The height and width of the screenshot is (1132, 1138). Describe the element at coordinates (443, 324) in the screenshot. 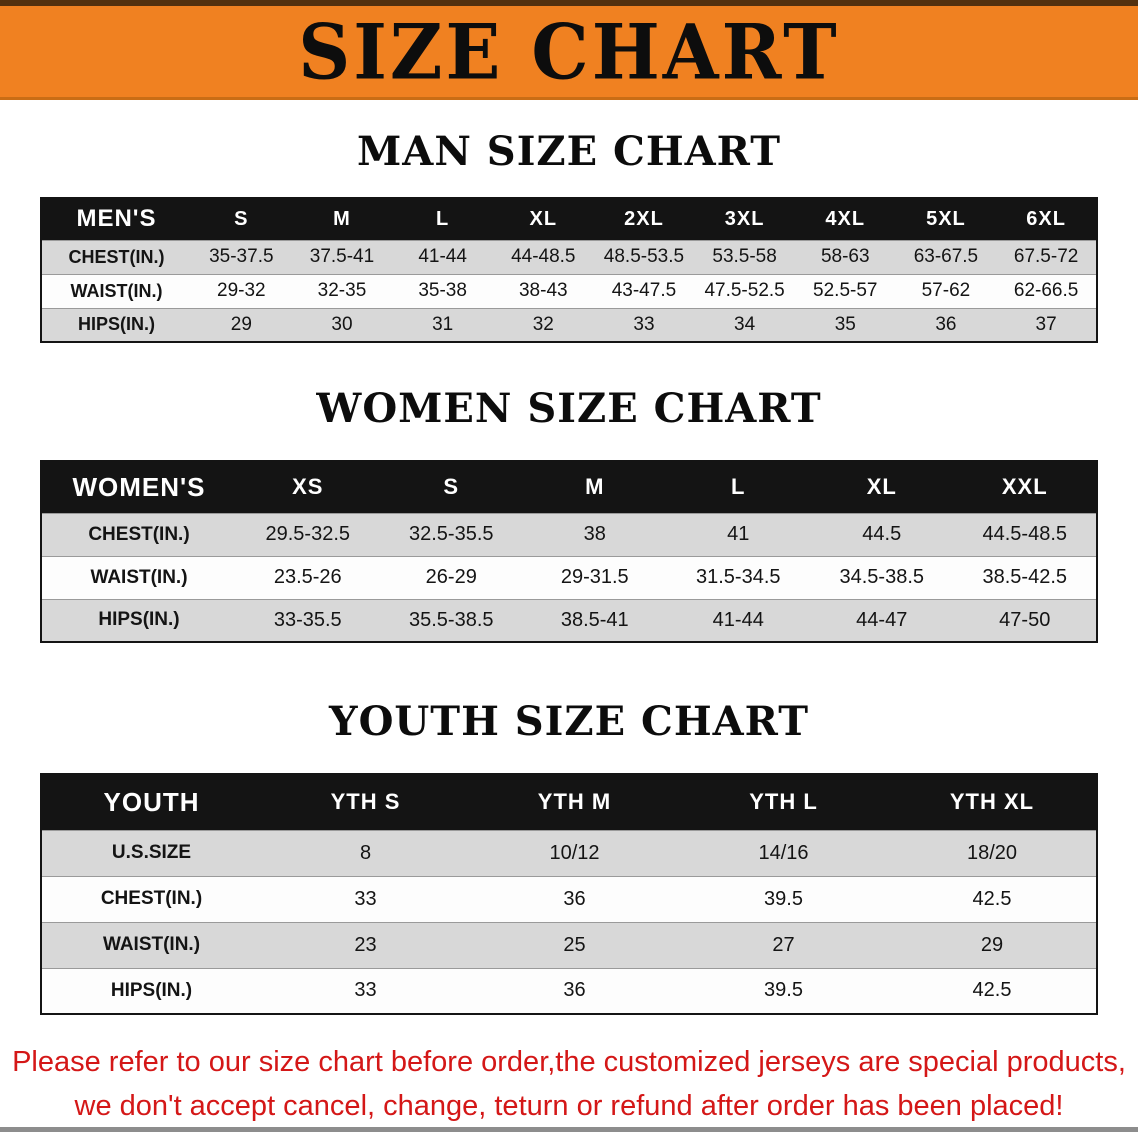

I see `measurement-value-cell: 31` at that location.